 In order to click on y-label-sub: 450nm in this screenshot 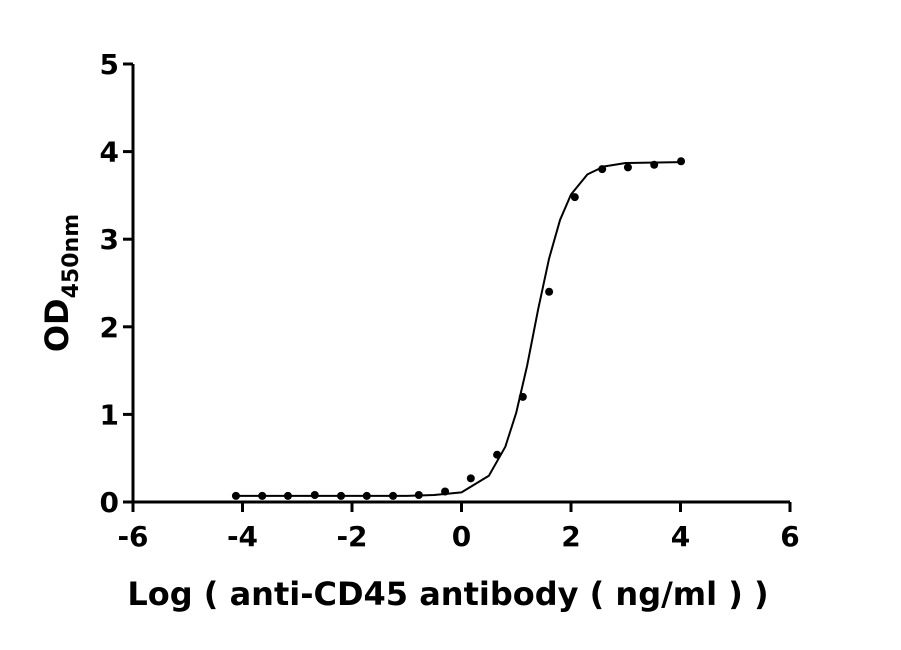, I will do `click(71, 256)`.